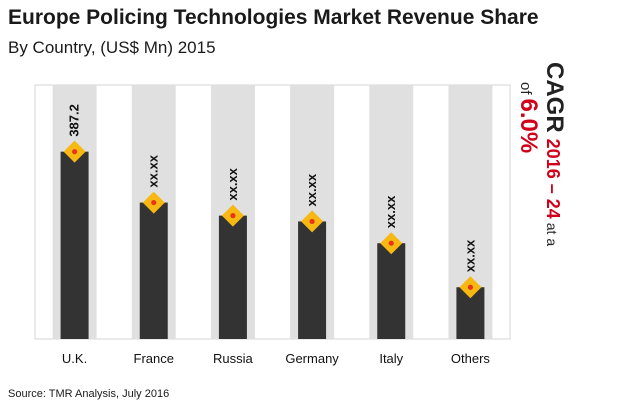  Describe the element at coordinates (525, 88) in the screenshot. I see `cagr-of: of` at that location.